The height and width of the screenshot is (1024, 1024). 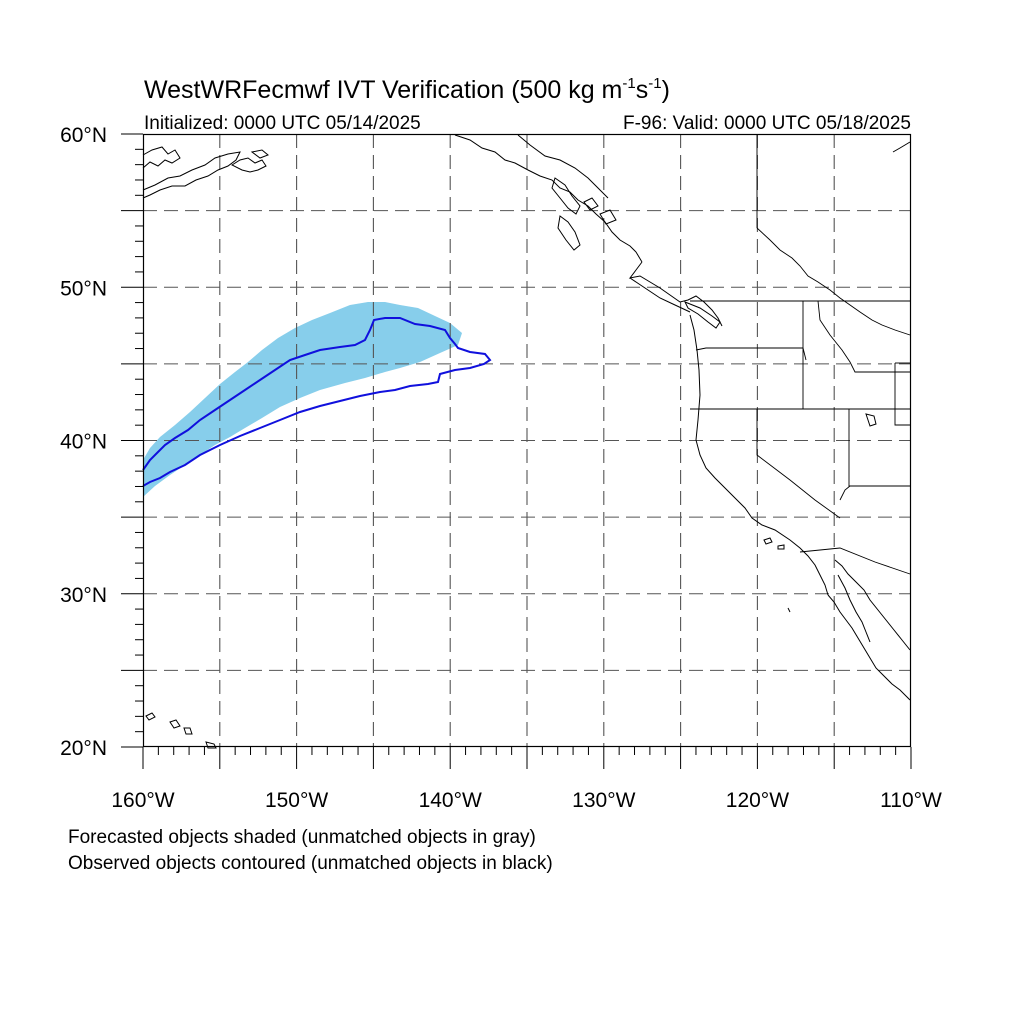 I want to click on observed-object-contour, so click(x=317, y=402).